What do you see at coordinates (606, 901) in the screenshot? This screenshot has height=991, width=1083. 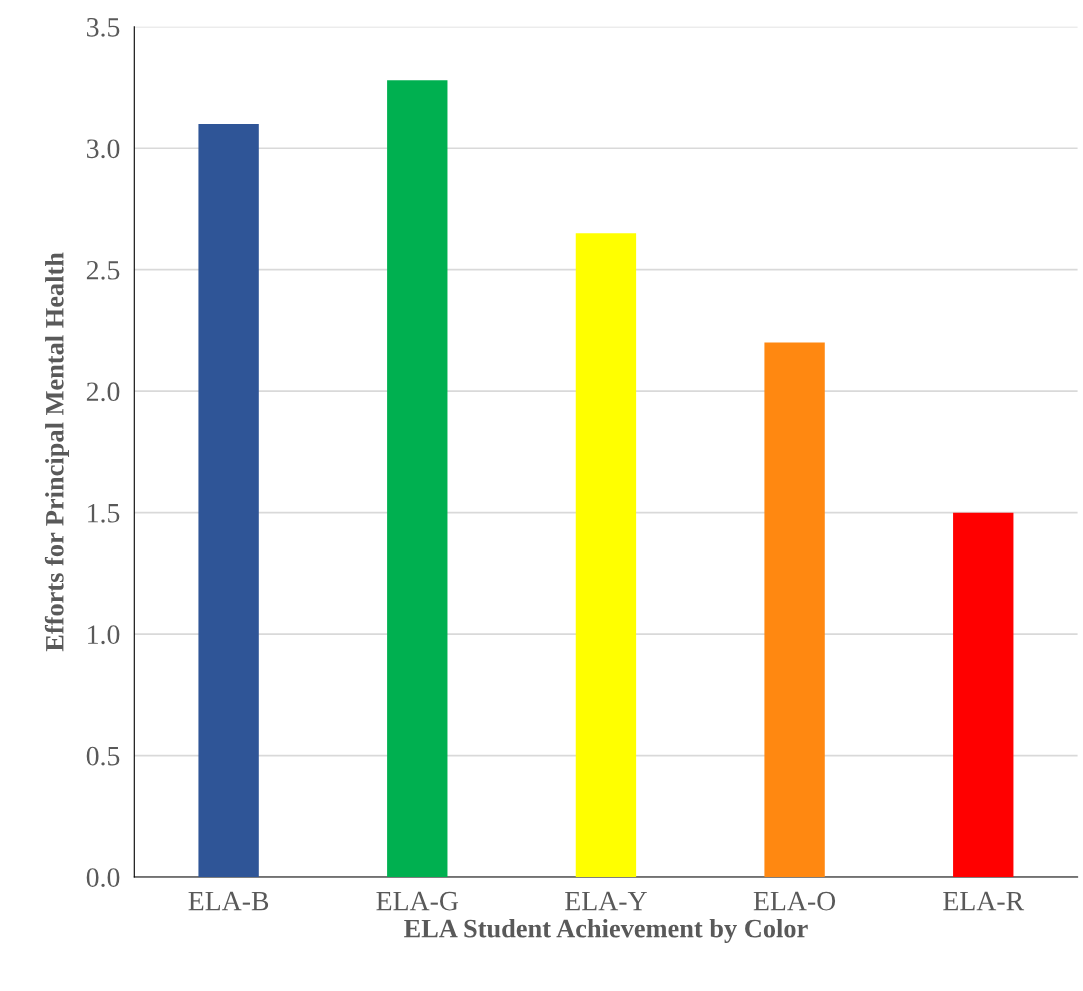 I see `x-tick-label: ELA-Y` at bounding box center [606, 901].